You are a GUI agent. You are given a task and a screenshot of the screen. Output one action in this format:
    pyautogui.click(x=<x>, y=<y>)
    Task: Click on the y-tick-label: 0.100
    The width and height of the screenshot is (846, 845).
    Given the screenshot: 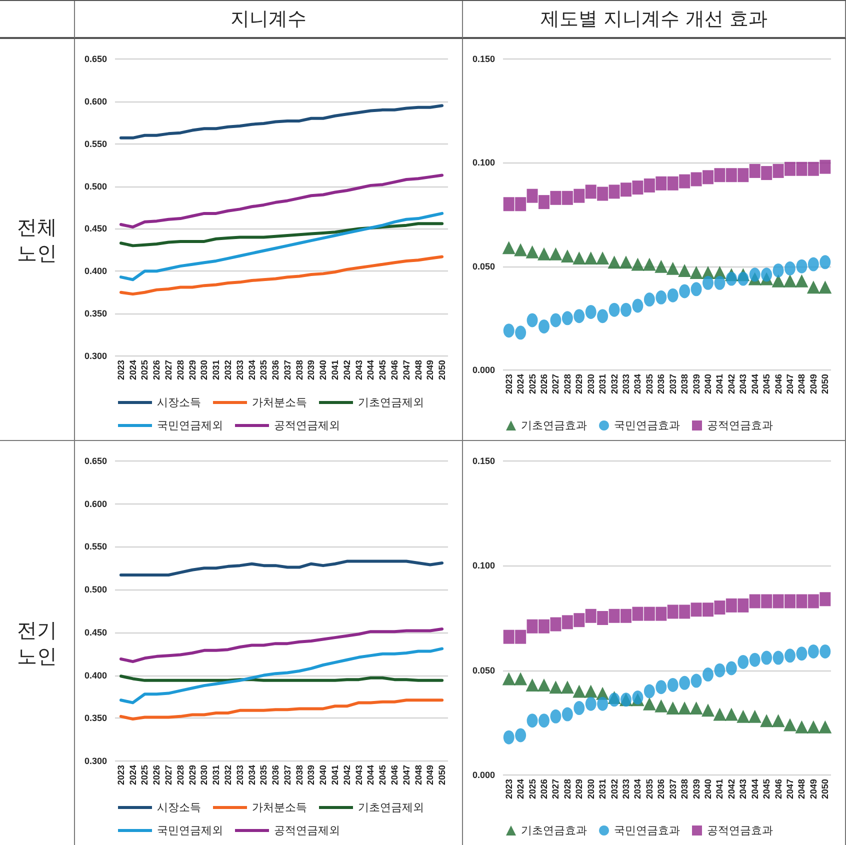 What is the action you would take?
    pyautogui.click(x=483, y=565)
    